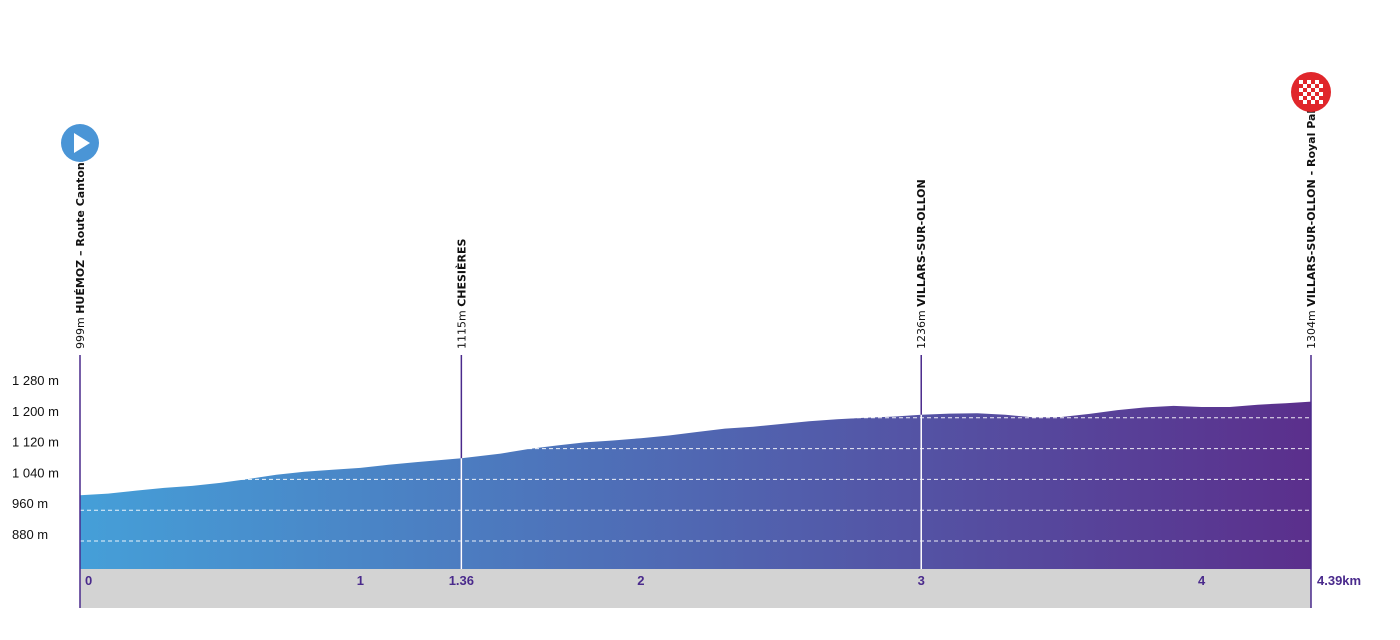 This screenshot has width=1400, height=640. Describe the element at coordinates (88, 580) in the screenshot. I see `x-tick-label: 0` at that location.